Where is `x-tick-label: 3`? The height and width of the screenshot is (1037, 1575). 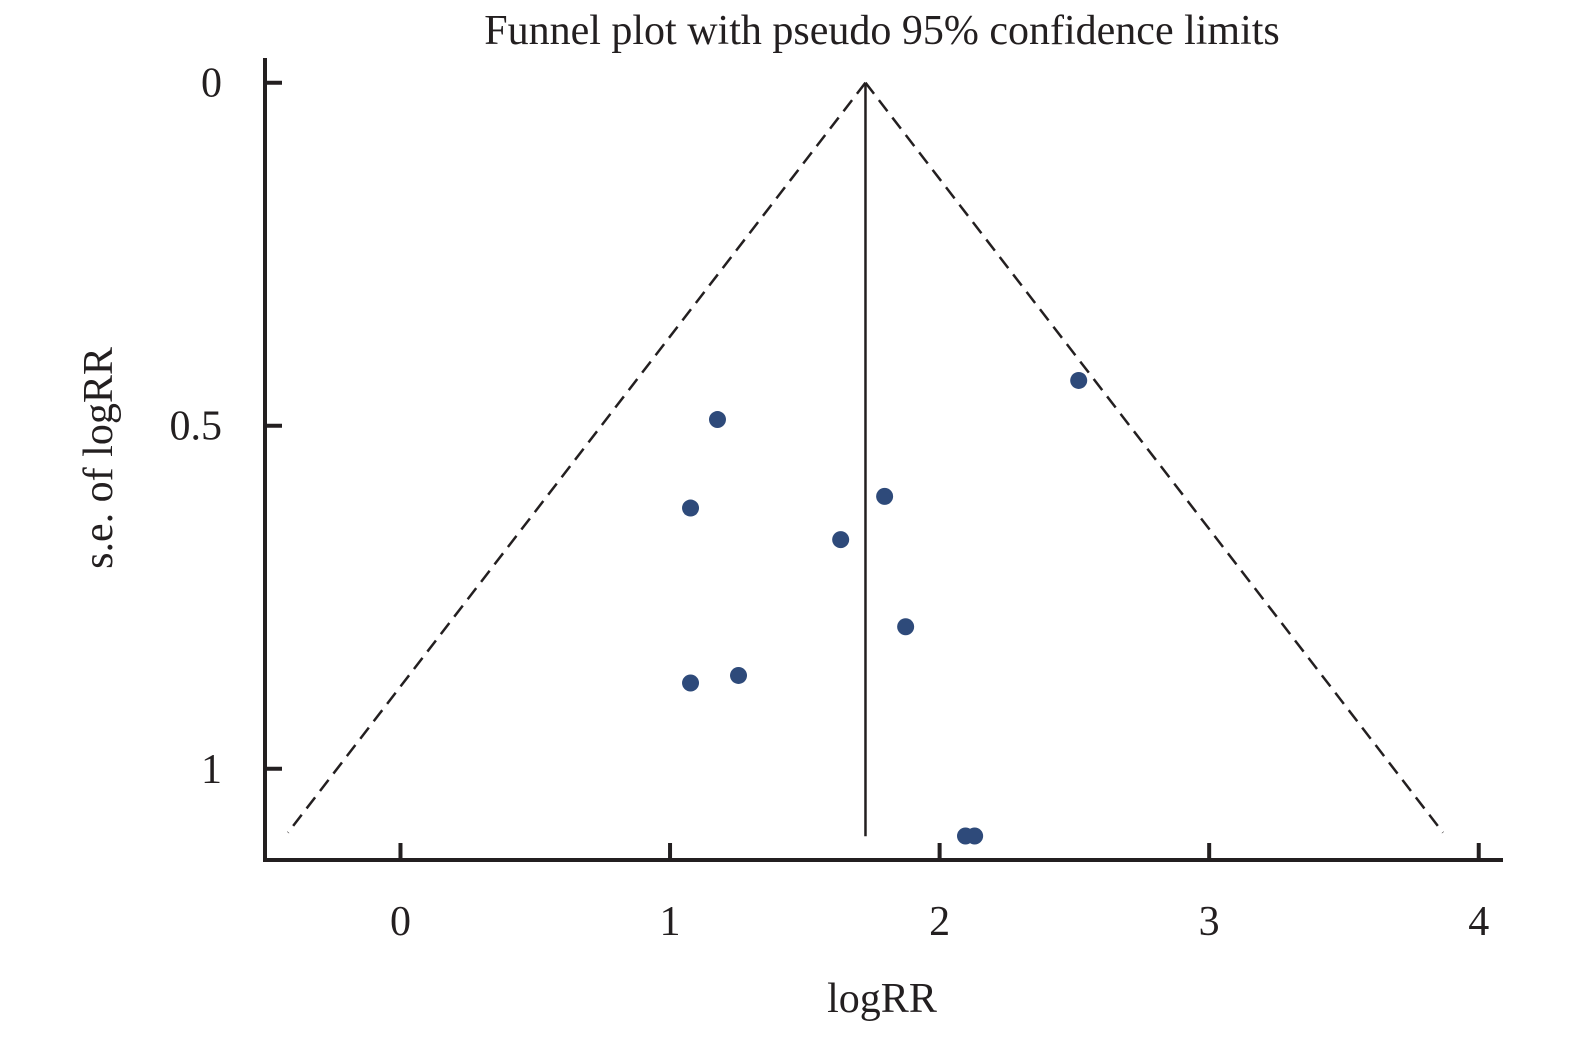
x-tick-label: 3 is located at coordinates (1209, 922).